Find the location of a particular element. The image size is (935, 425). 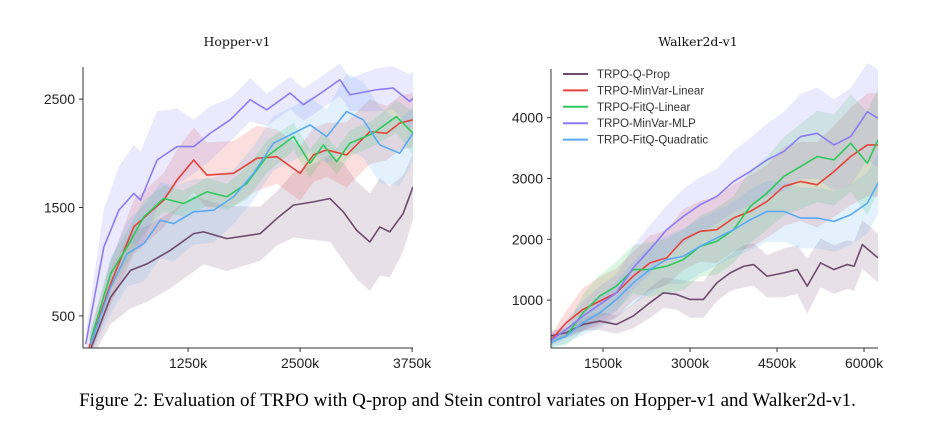

y-tick-label: 1000 is located at coordinates (527, 300).